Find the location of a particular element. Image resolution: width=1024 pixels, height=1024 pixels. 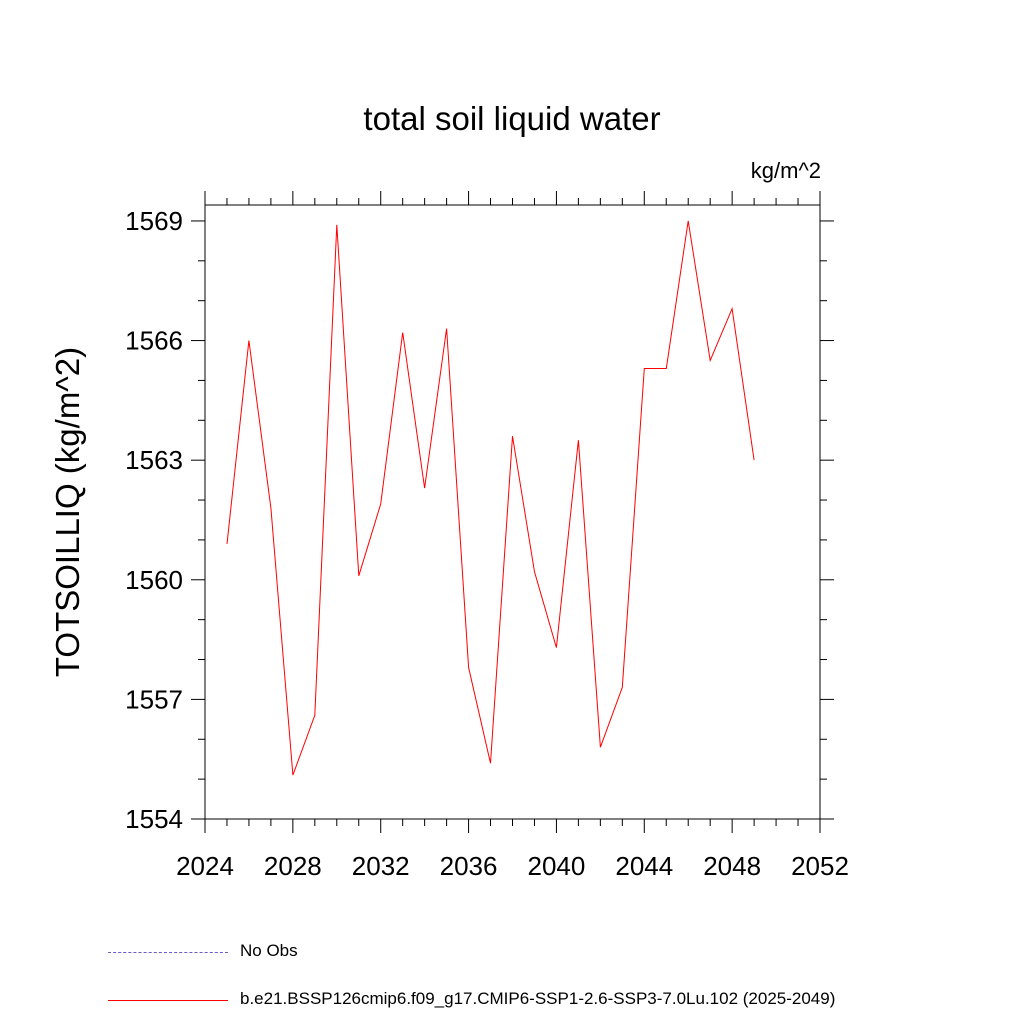

x-tick-label: 2028 is located at coordinates (293, 866).